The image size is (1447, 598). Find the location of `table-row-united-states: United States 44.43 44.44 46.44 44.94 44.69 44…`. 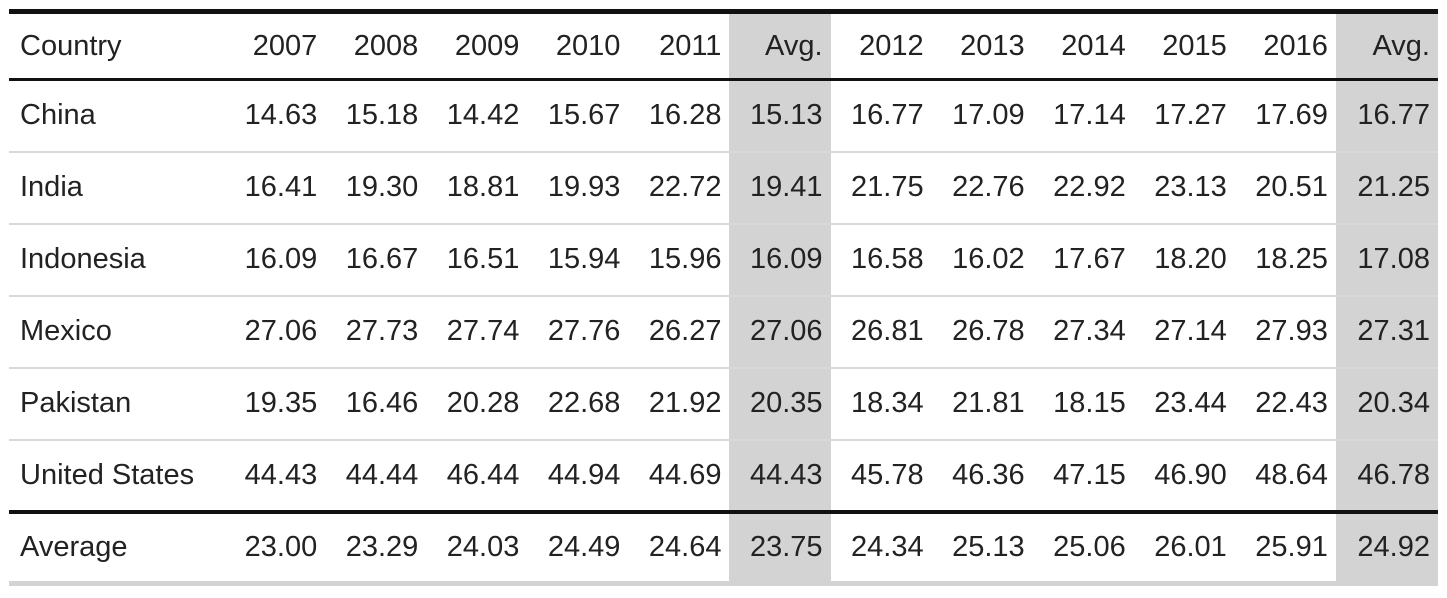

table-row-united-states: United States 44.43 44.44 46.44 44.94 44.69 44… is located at coordinates (723, 476).